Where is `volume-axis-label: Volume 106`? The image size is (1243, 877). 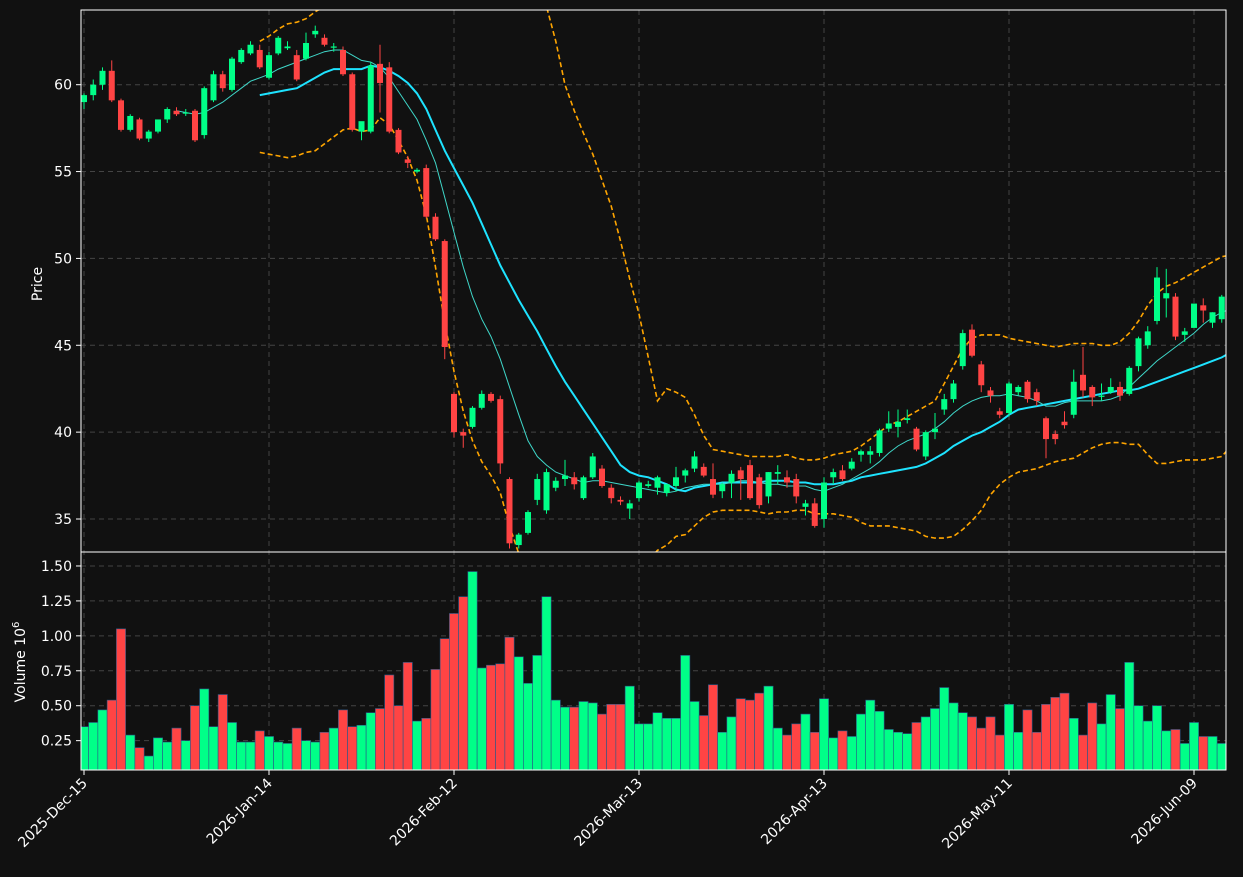
volume-axis-label: Volume 106 is located at coordinates (20, 662).